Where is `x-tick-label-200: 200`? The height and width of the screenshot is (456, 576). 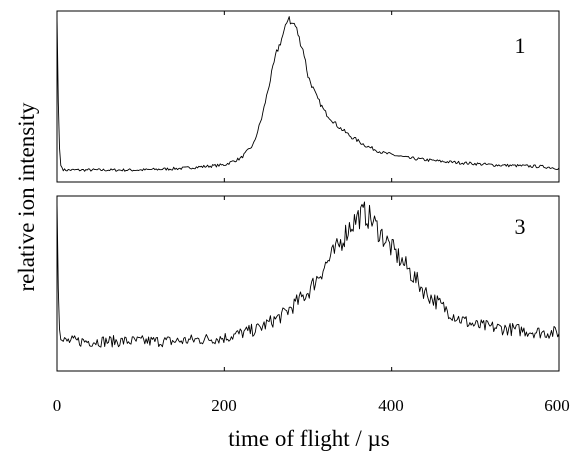
x-tick-label-200: 200 is located at coordinates (224, 405).